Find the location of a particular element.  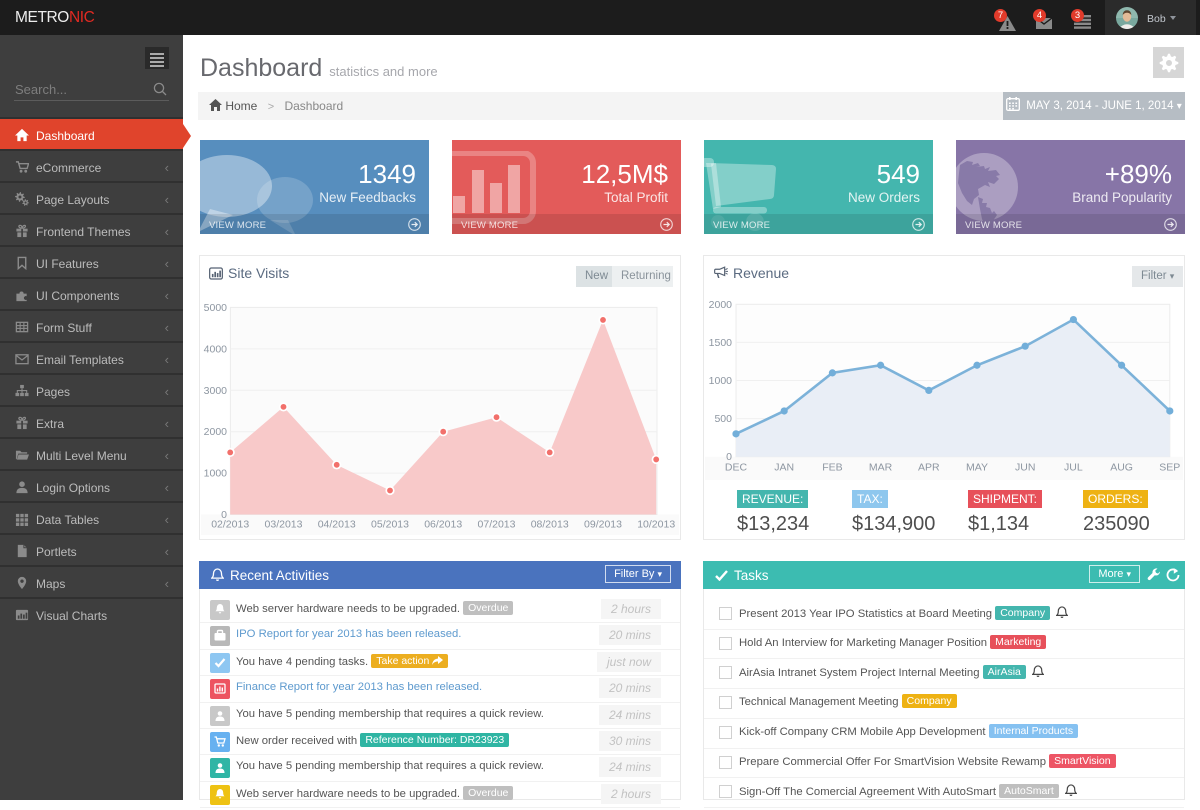

svg-text: 1500 is located at coordinates (721, 343).